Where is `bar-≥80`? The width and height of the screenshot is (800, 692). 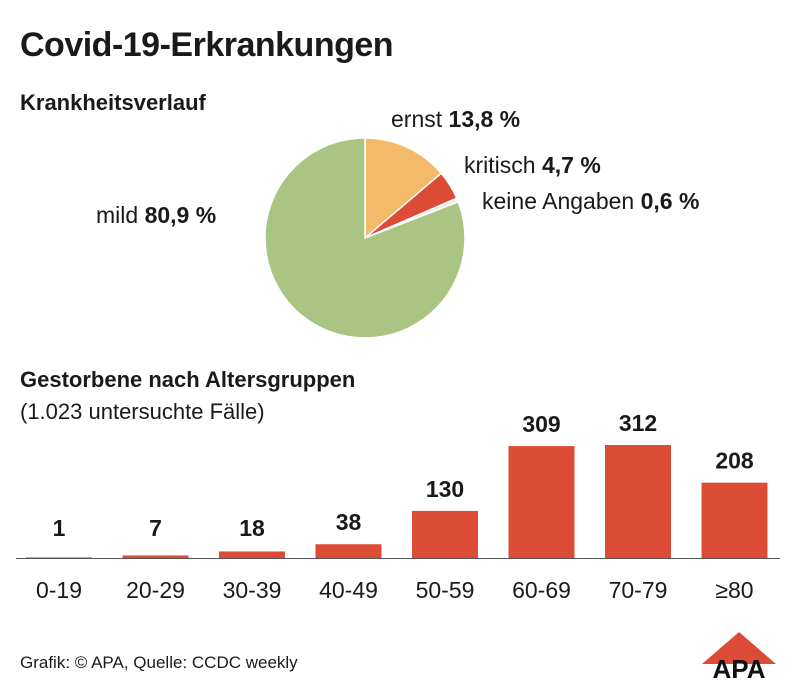 bar-≥80 is located at coordinates (734, 520).